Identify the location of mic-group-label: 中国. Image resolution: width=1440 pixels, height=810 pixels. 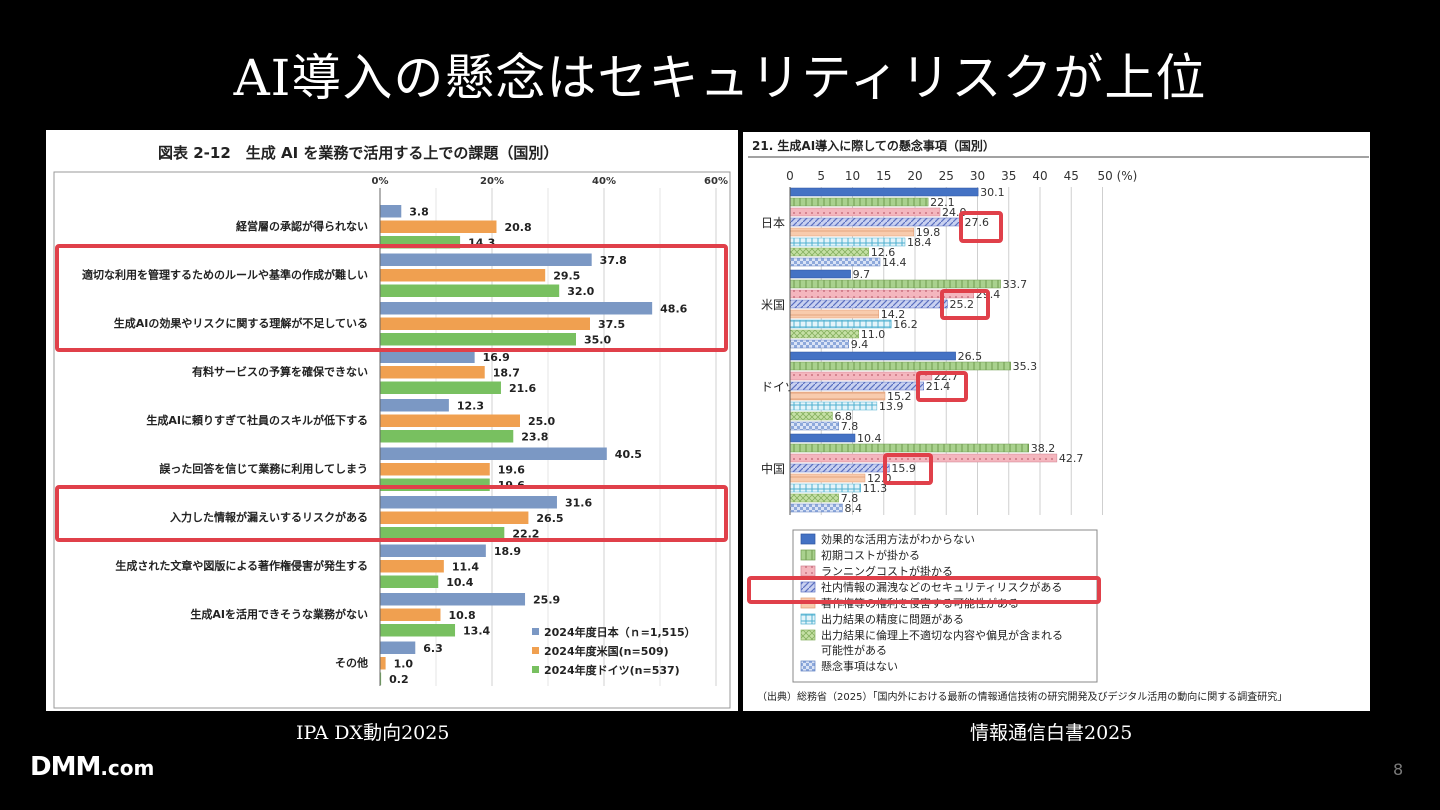
(773, 468).